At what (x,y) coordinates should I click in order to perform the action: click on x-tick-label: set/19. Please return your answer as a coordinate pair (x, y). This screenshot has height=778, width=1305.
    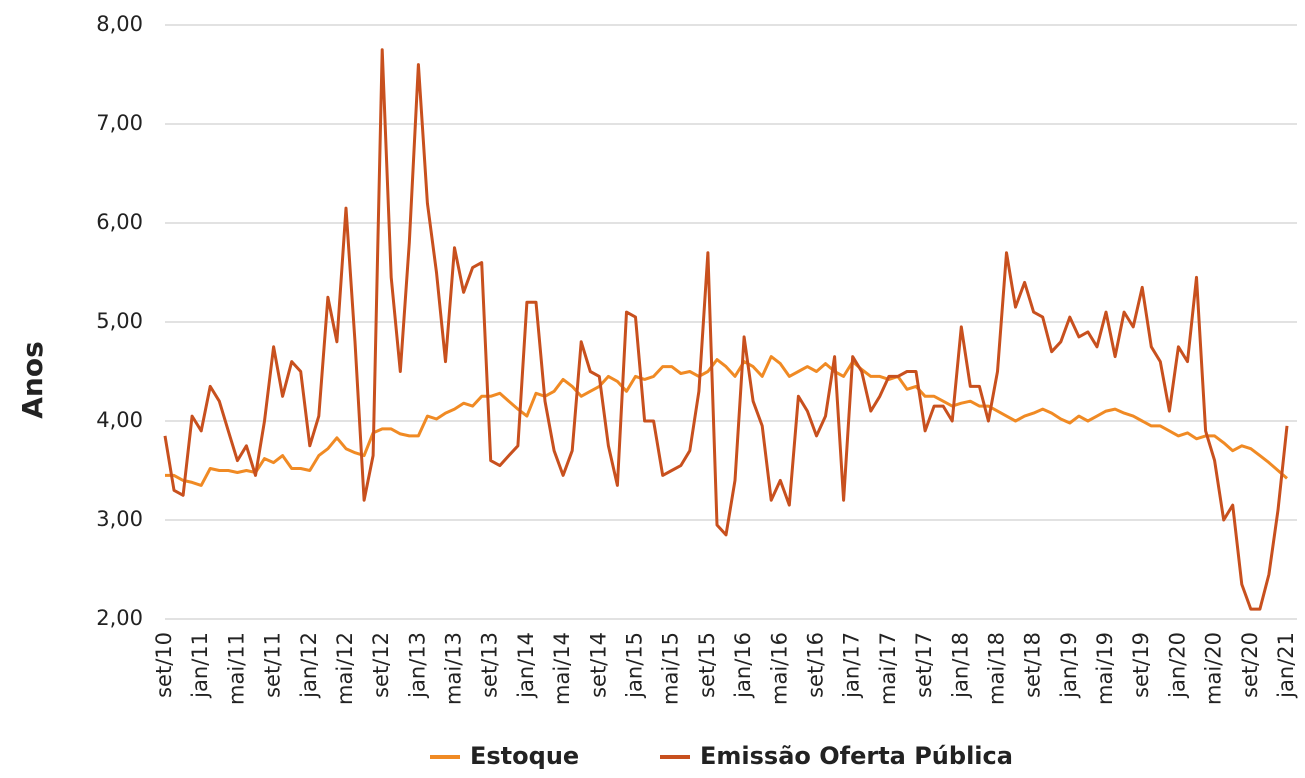
    Looking at the image, I should click on (1141, 665).